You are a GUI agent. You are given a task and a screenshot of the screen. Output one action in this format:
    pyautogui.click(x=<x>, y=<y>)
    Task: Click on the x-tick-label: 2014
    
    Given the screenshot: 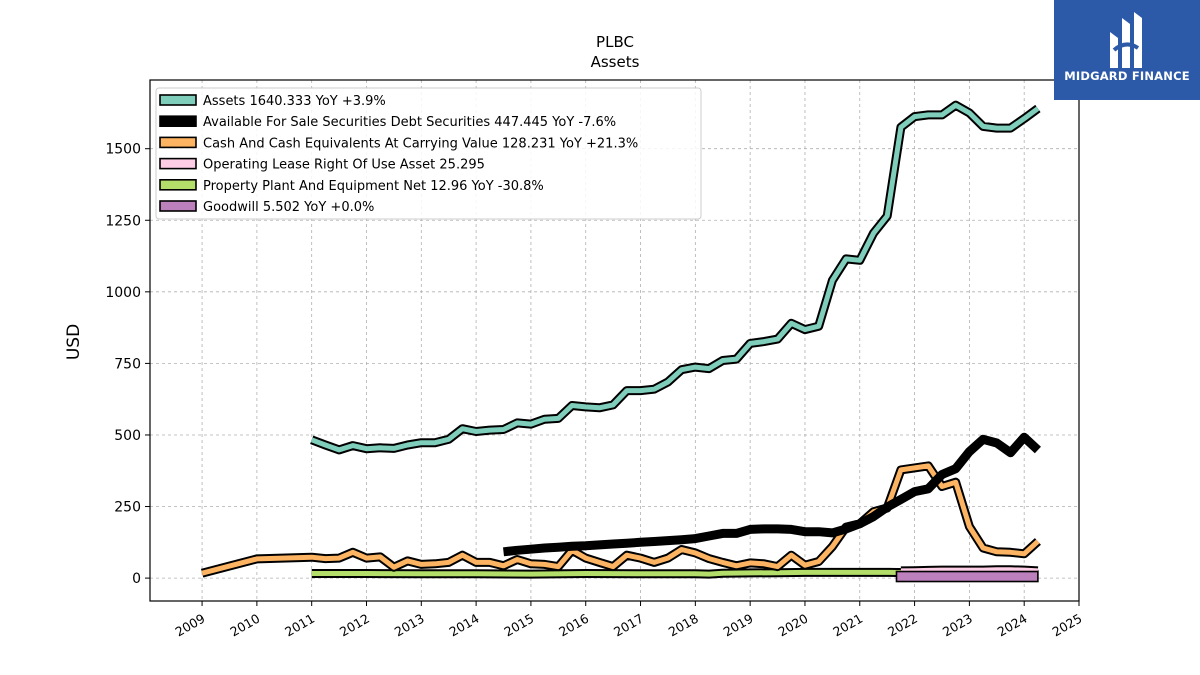 What is the action you would take?
    pyautogui.click(x=464, y=625)
    